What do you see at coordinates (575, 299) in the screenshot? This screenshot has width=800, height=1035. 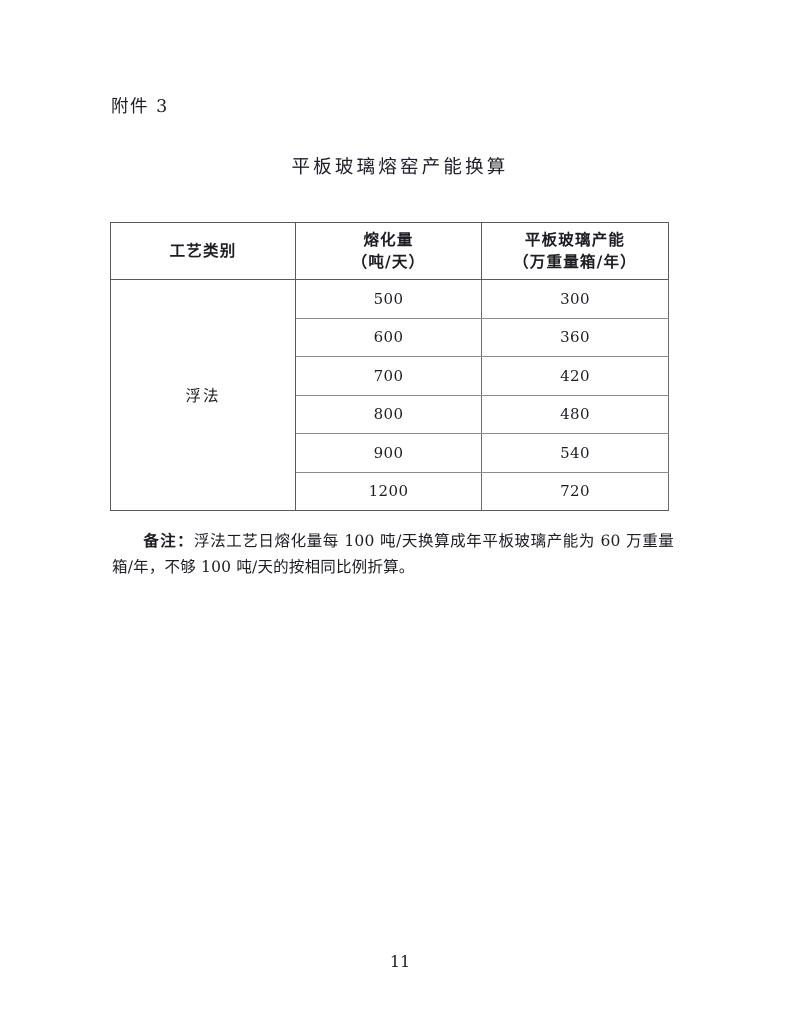 I see `cell-output-0: 300` at bounding box center [575, 299].